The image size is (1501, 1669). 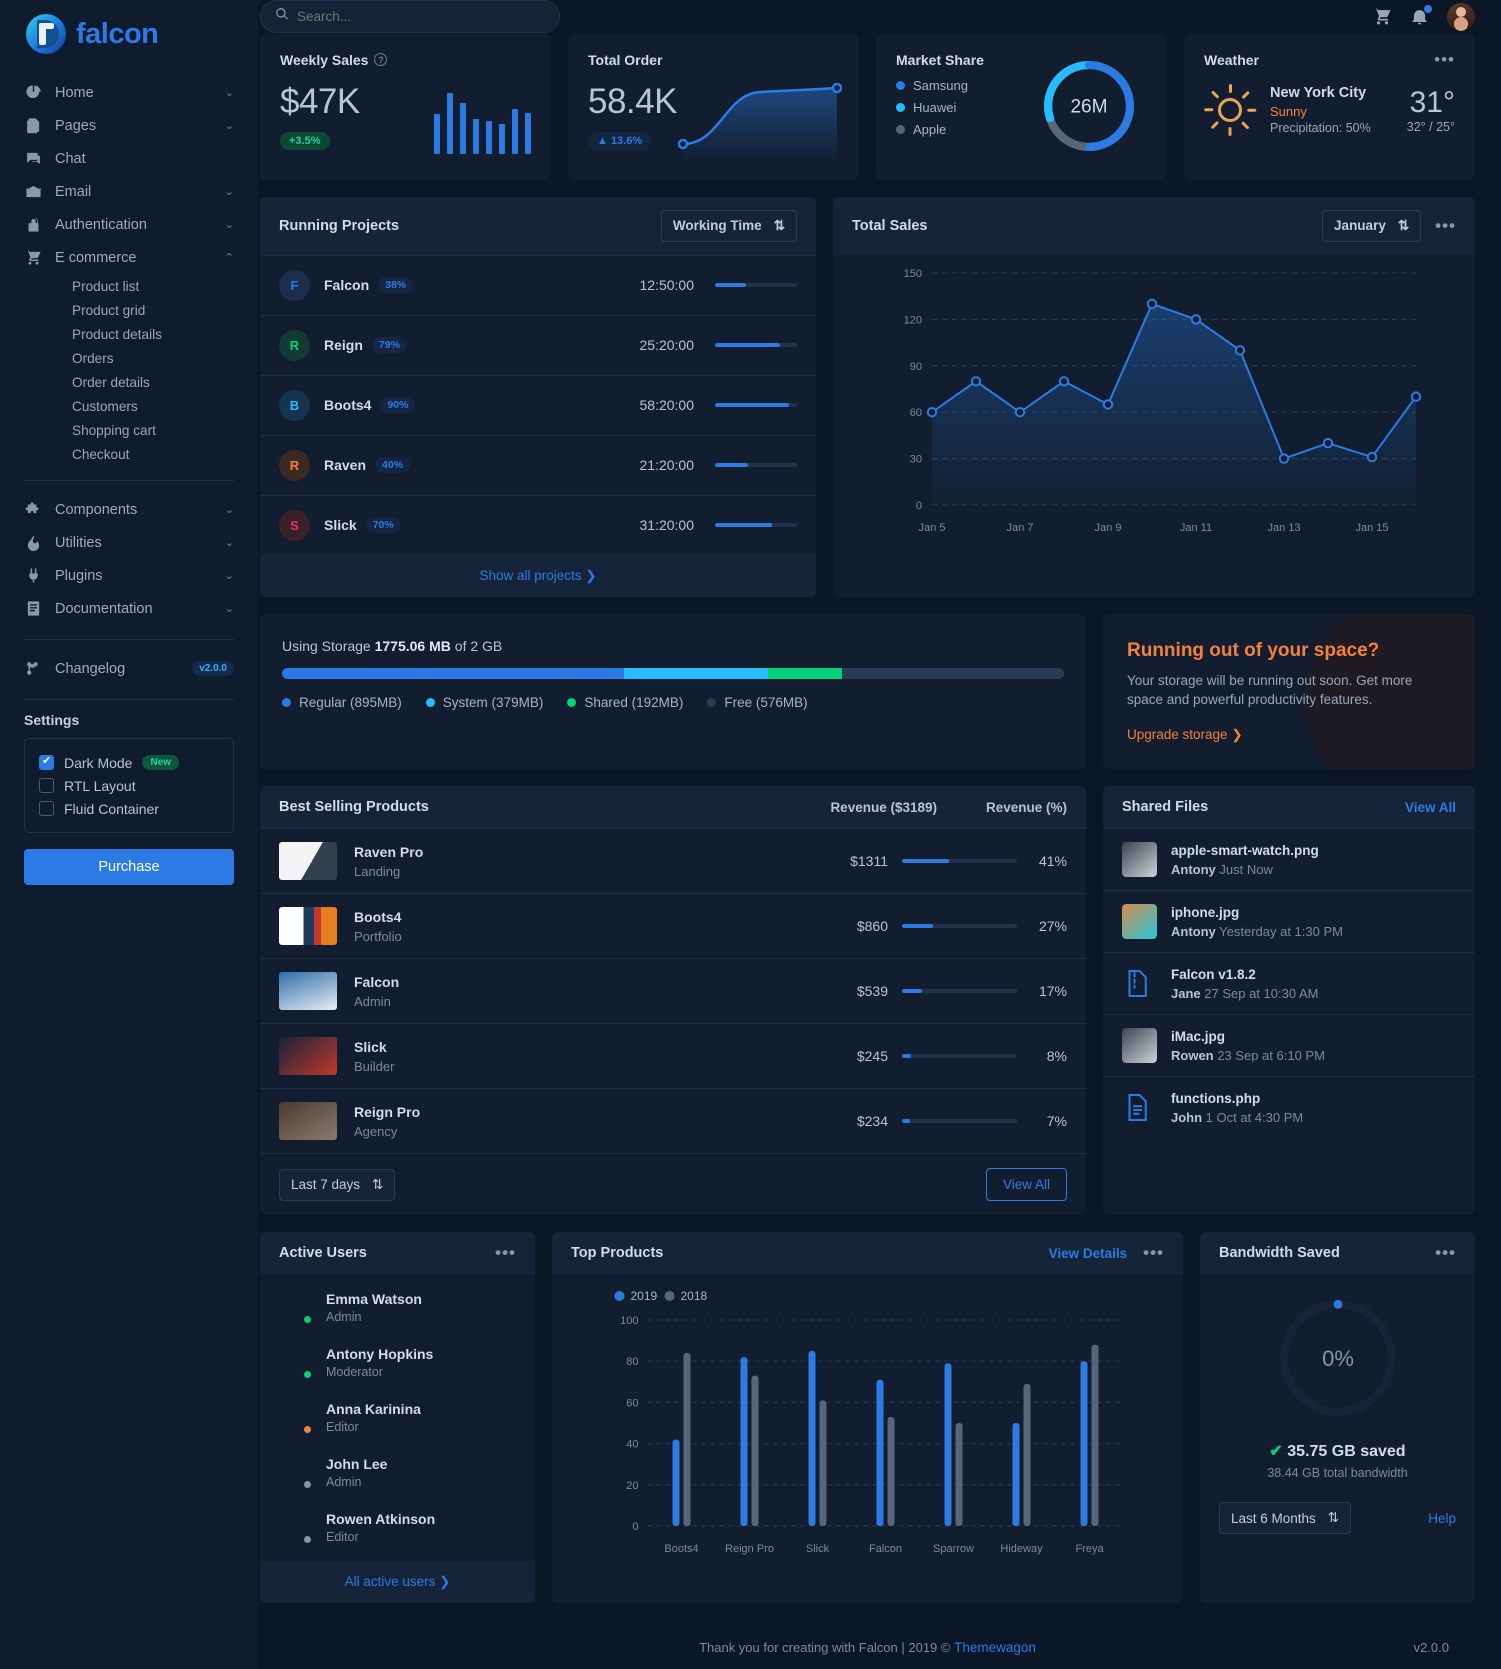 What do you see at coordinates (538, 575) in the screenshot?
I see `show-all-projects-link: Show all projects ❯` at bounding box center [538, 575].